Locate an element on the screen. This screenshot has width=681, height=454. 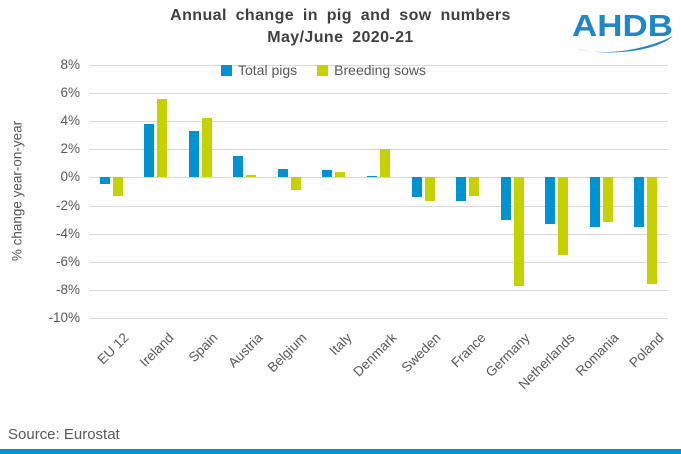
bar-breeding-sows-france is located at coordinates (474, 186).